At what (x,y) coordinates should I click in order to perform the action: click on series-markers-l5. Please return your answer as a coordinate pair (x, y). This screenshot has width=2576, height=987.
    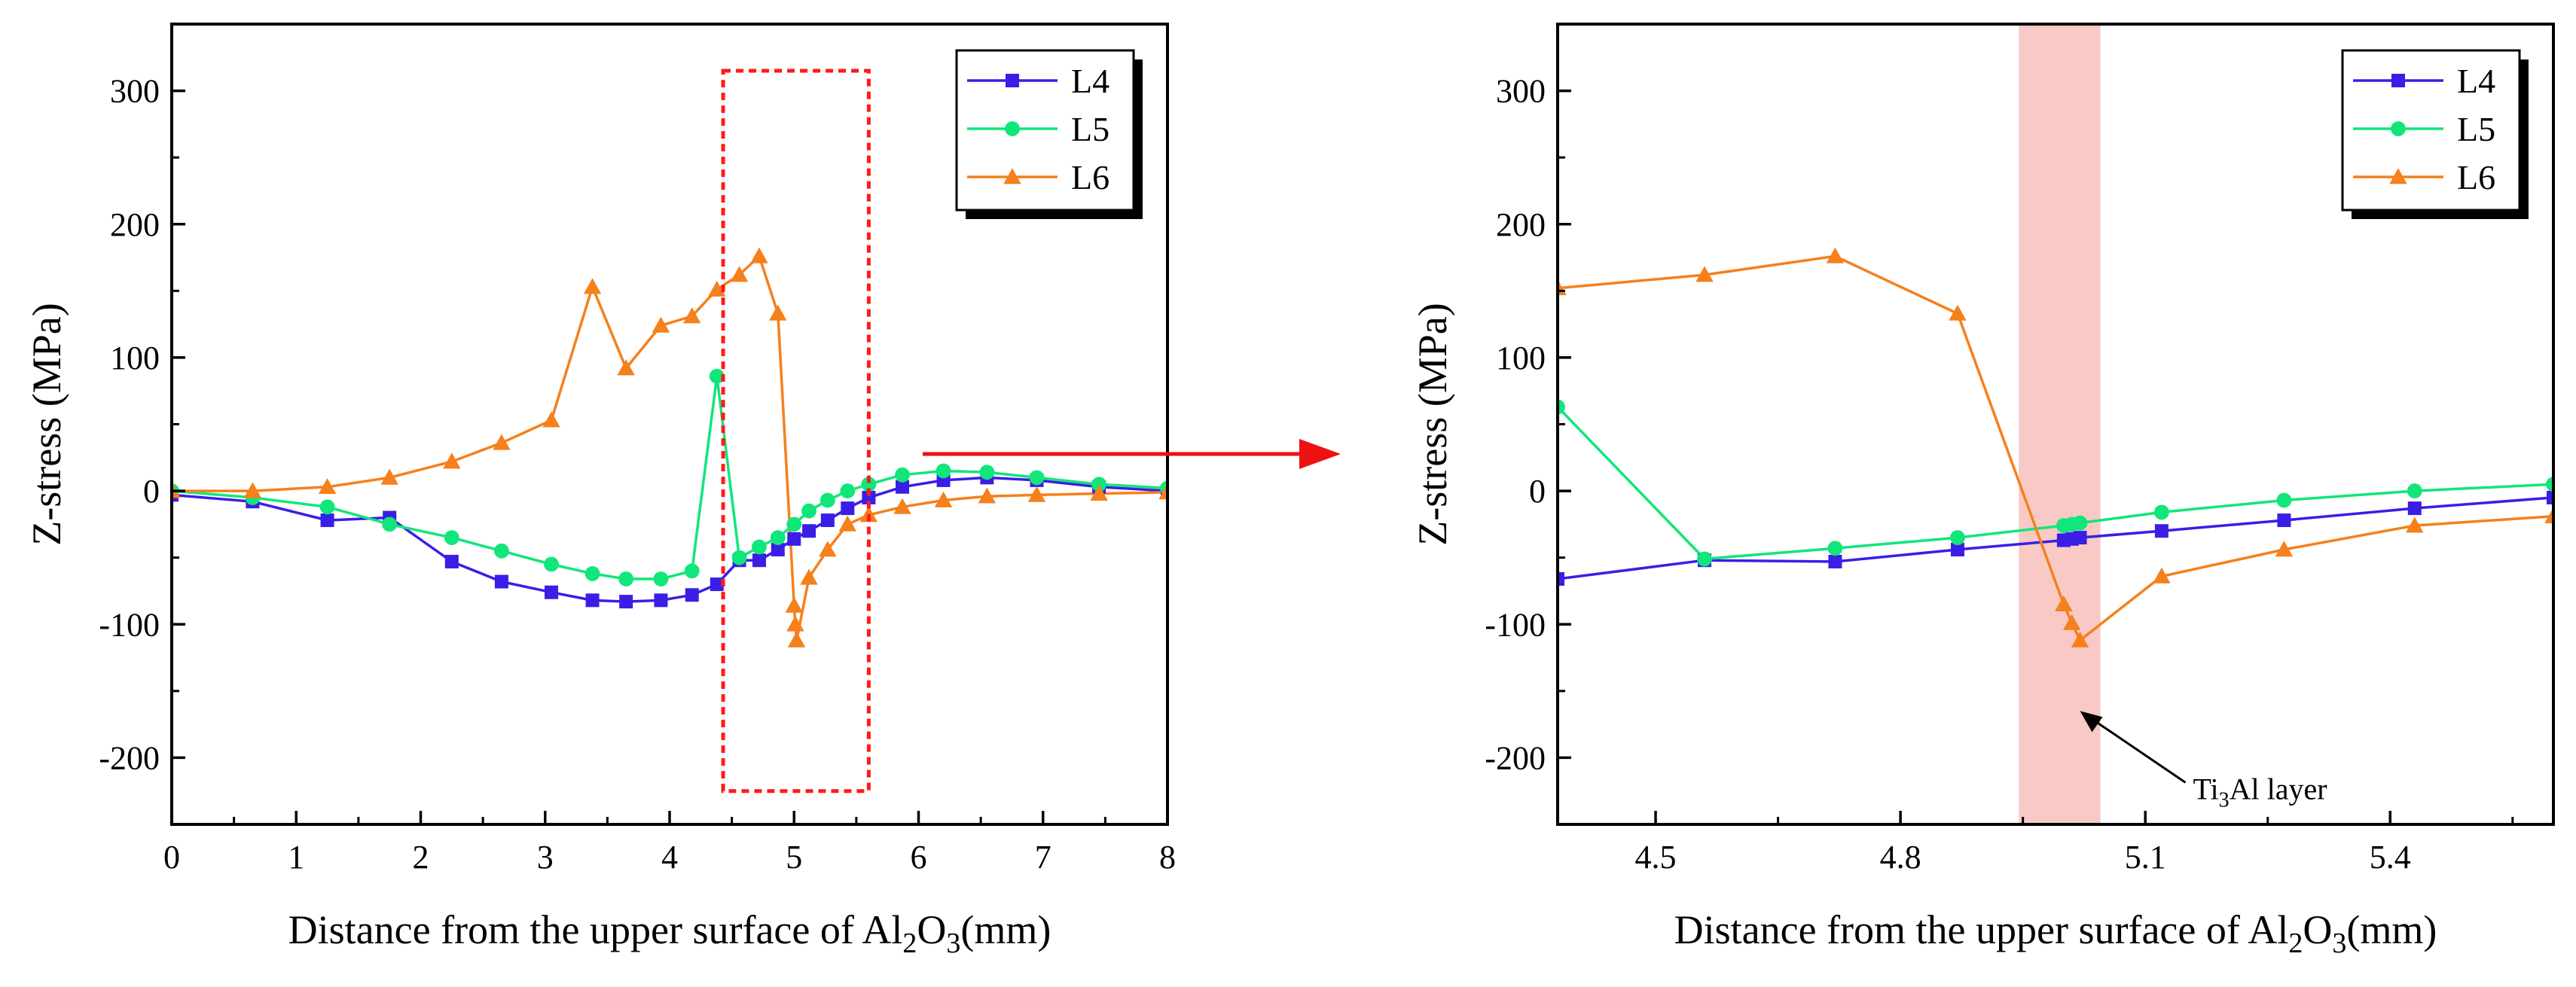
    Looking at the image, I should click on (670, 477).